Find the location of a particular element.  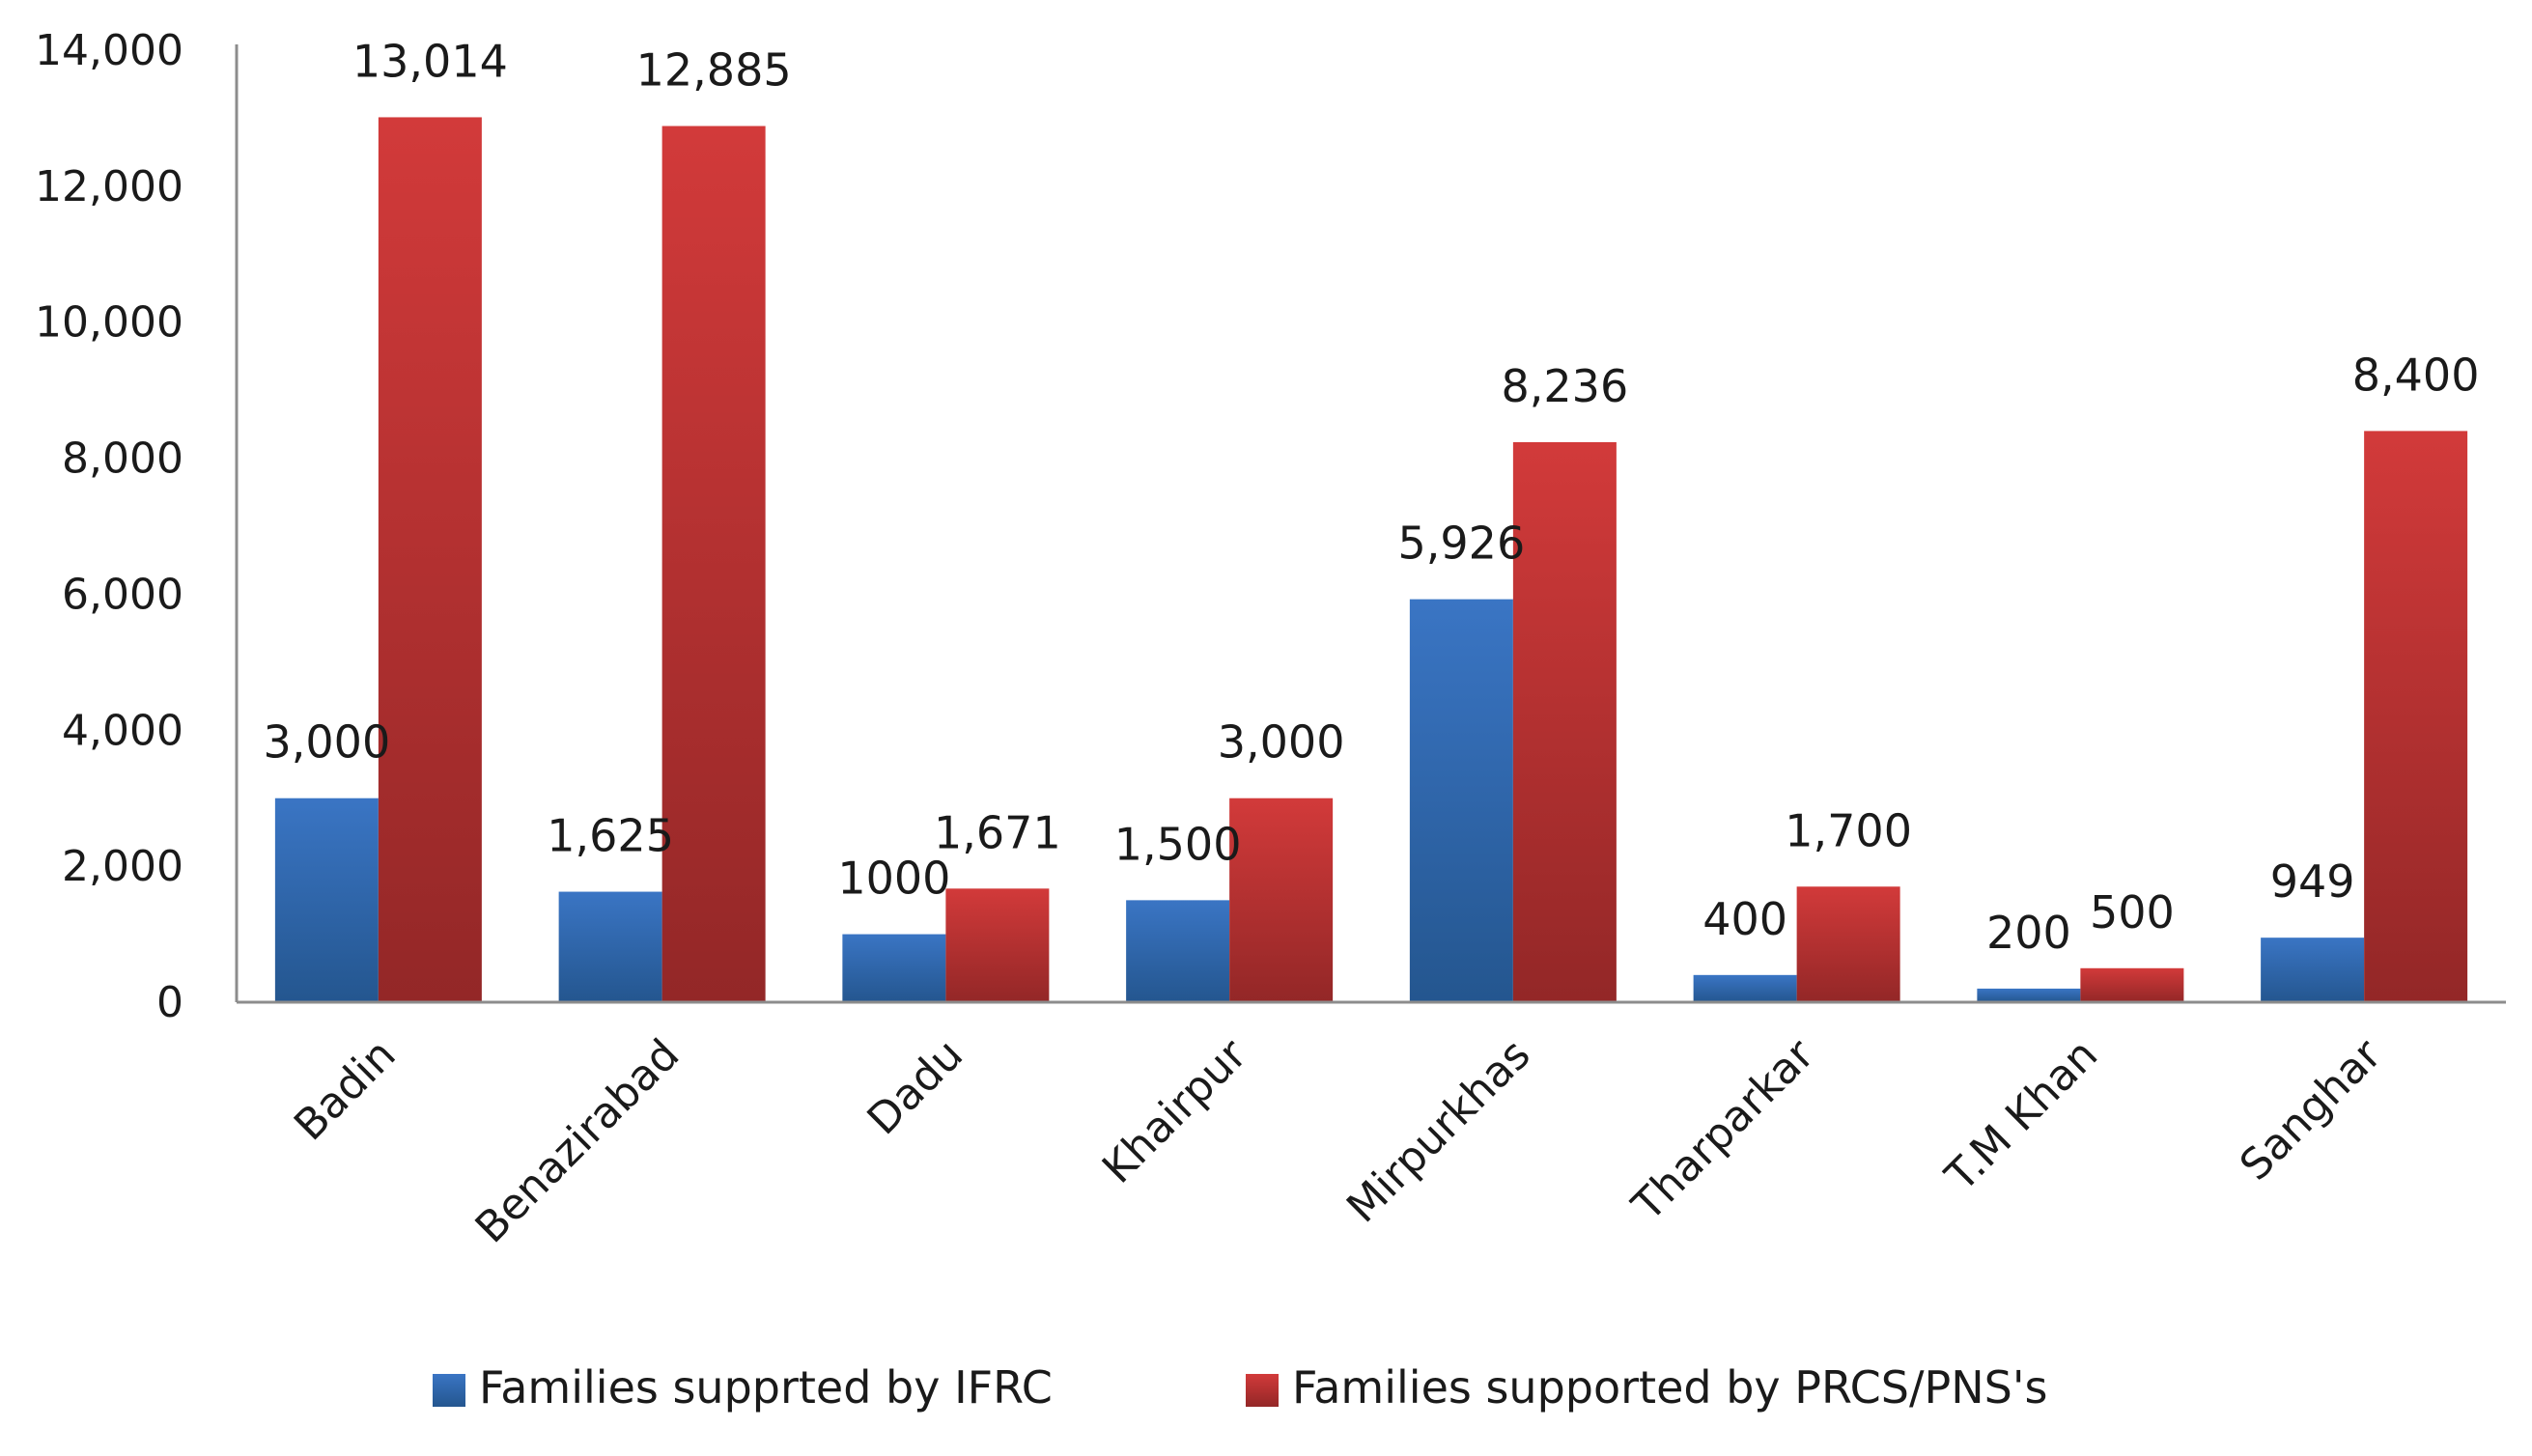

bar-prcs-mirpurkhas is located at coordinates (1564, 722).